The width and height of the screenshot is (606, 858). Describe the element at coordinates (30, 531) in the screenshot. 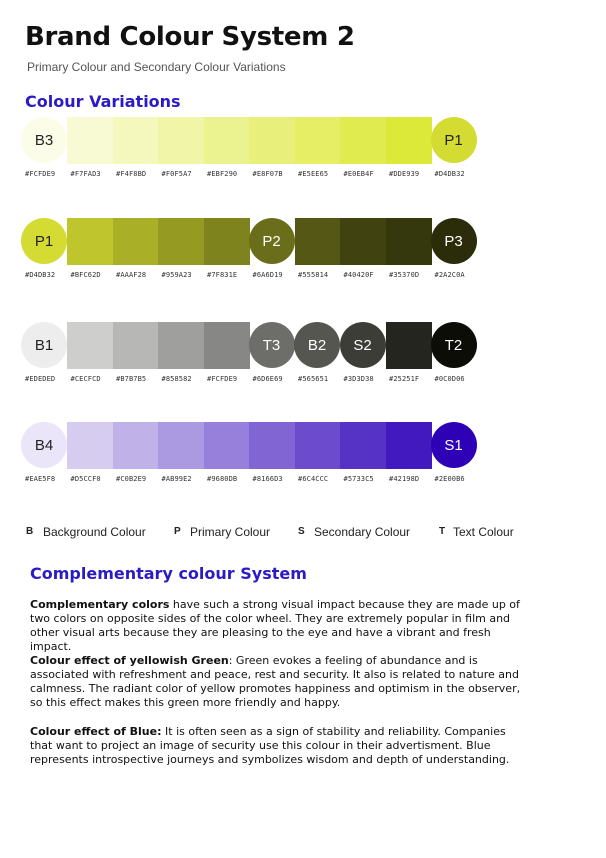

I see `legend-key-background: B` at that location.